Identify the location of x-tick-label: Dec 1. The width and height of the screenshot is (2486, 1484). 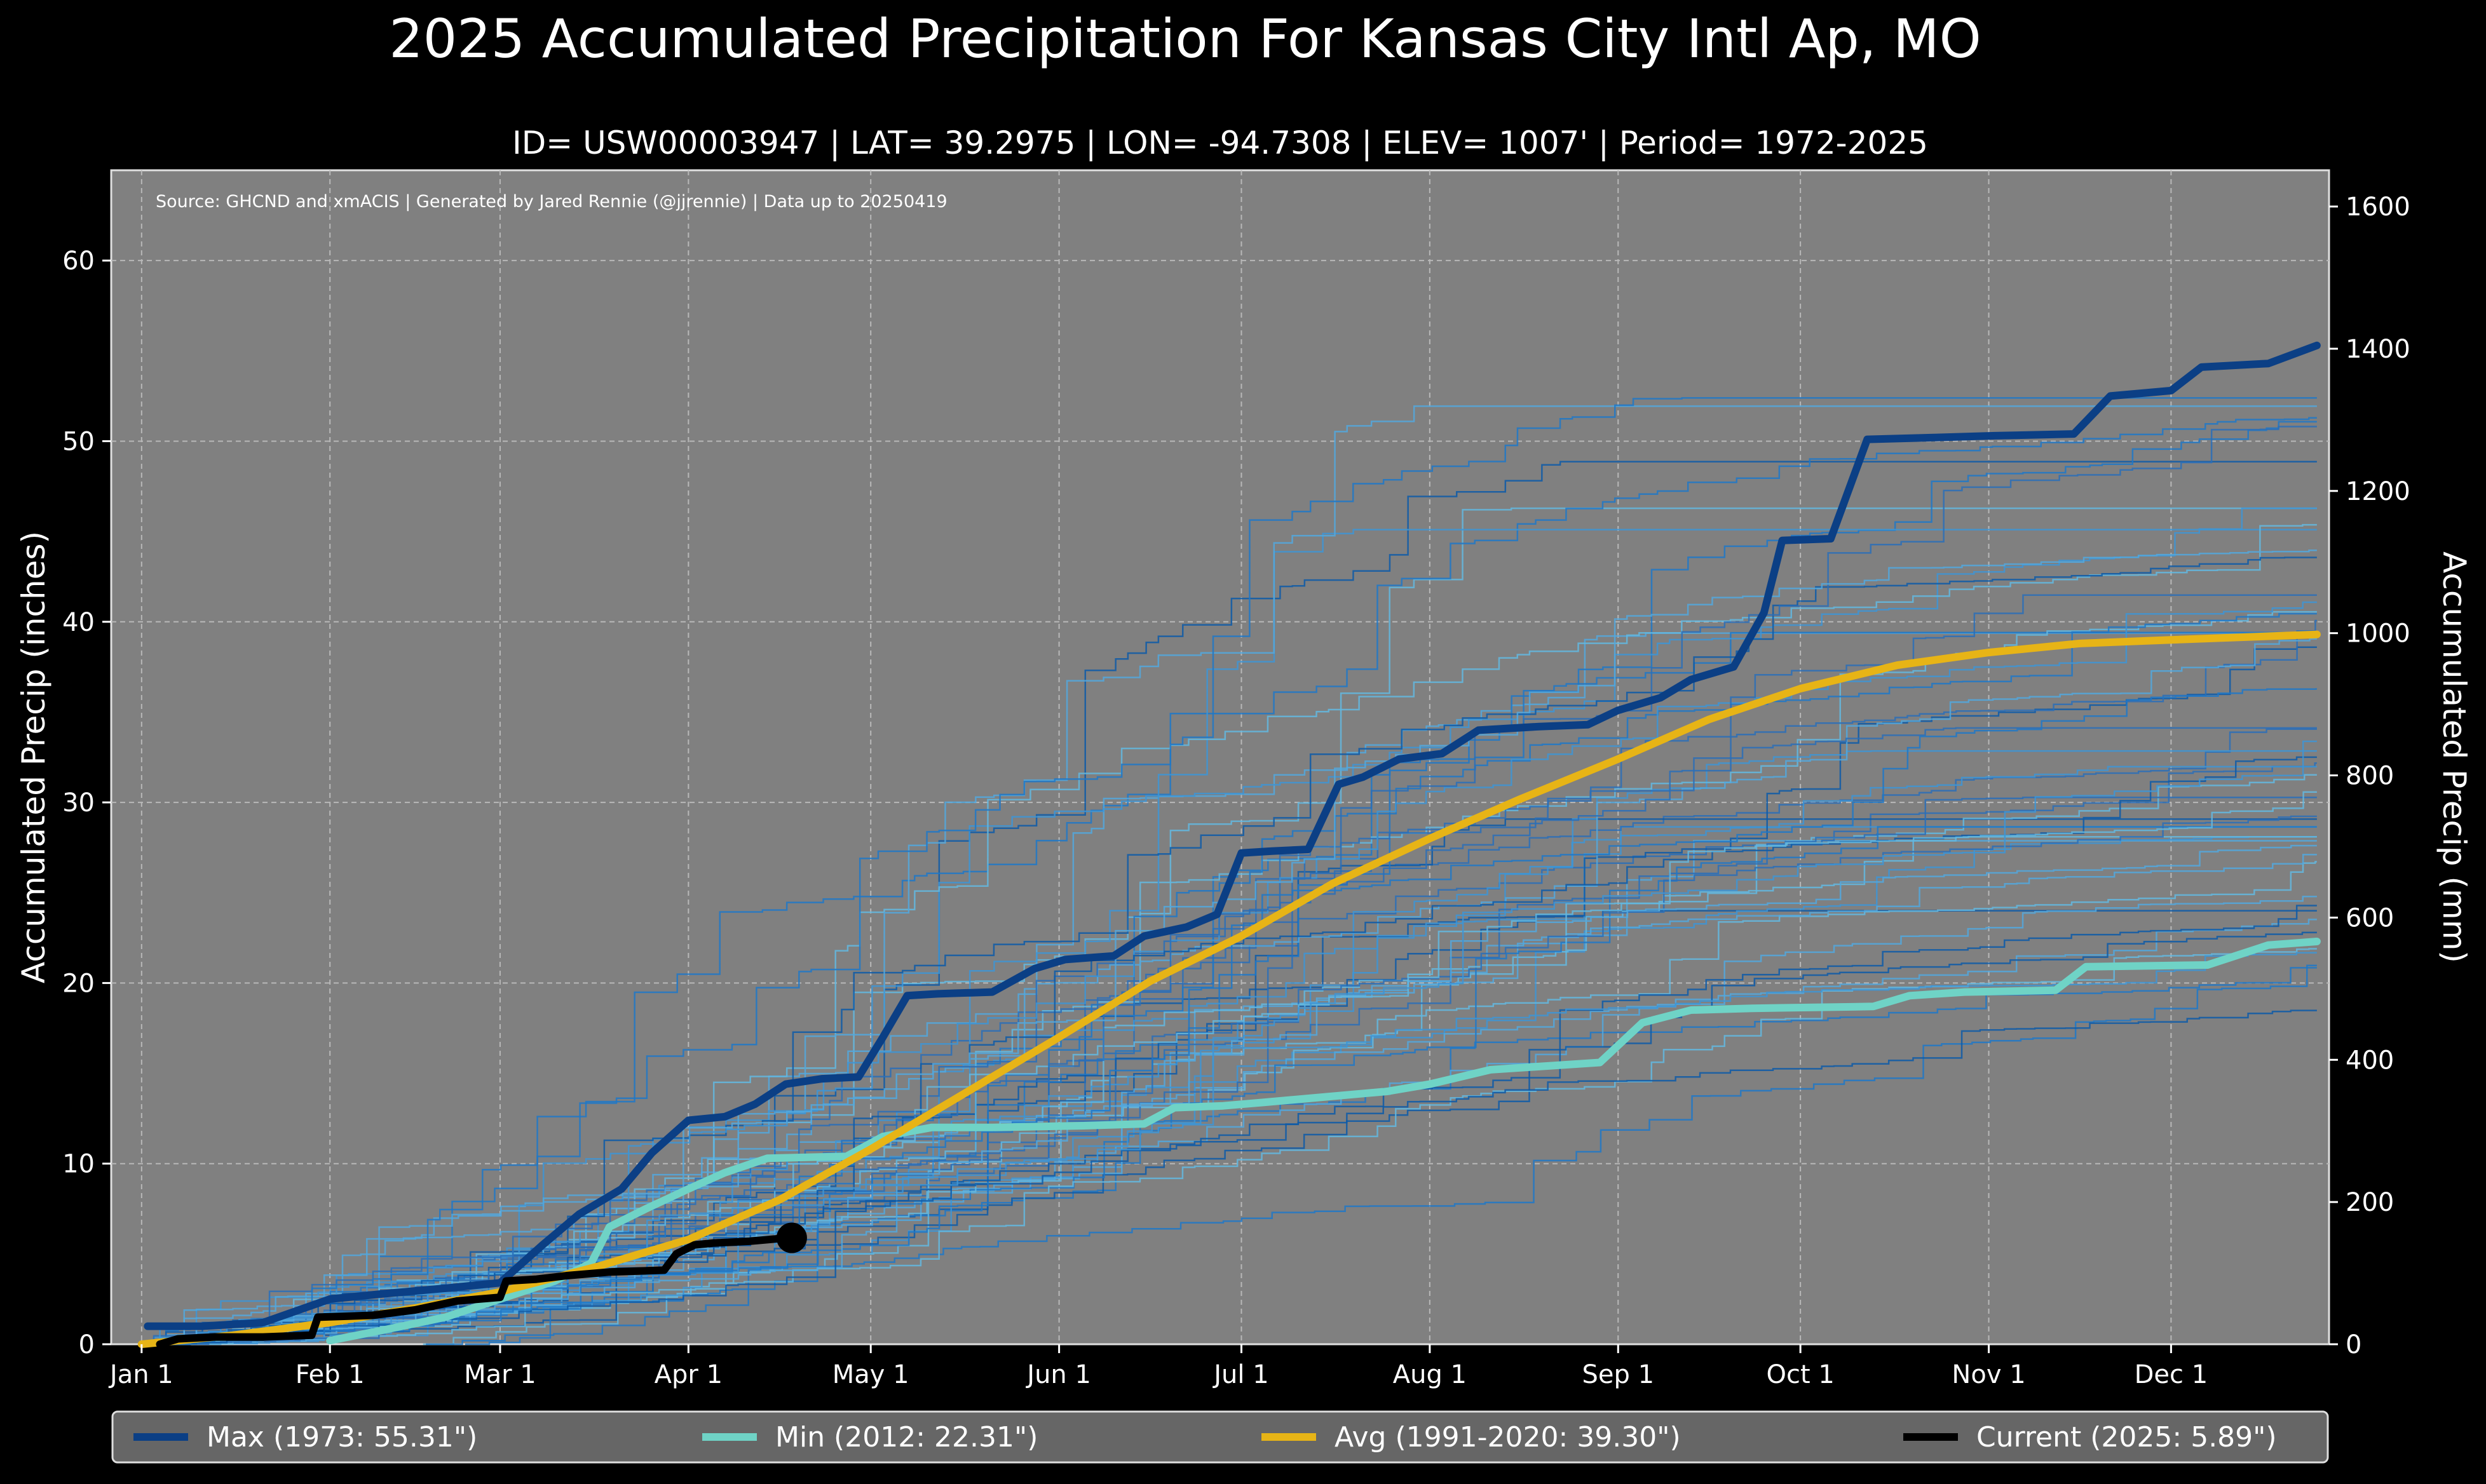
(2171, 1374).